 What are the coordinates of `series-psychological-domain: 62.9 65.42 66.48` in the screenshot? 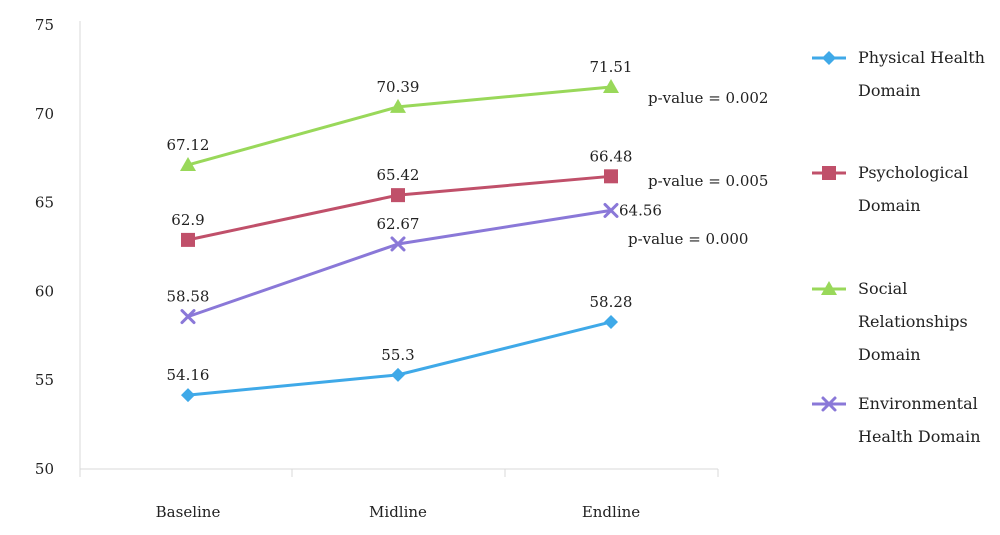 It's located at (401, 197).